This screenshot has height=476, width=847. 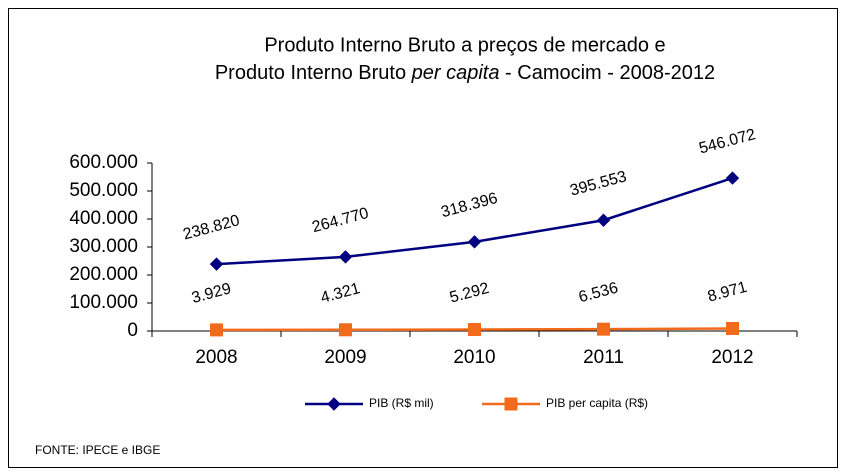 What do you see at coordinates (401, 403) in the screenshot?
I see `legend-label: PIB (R$ mil)` at bounding box center [401, 403].